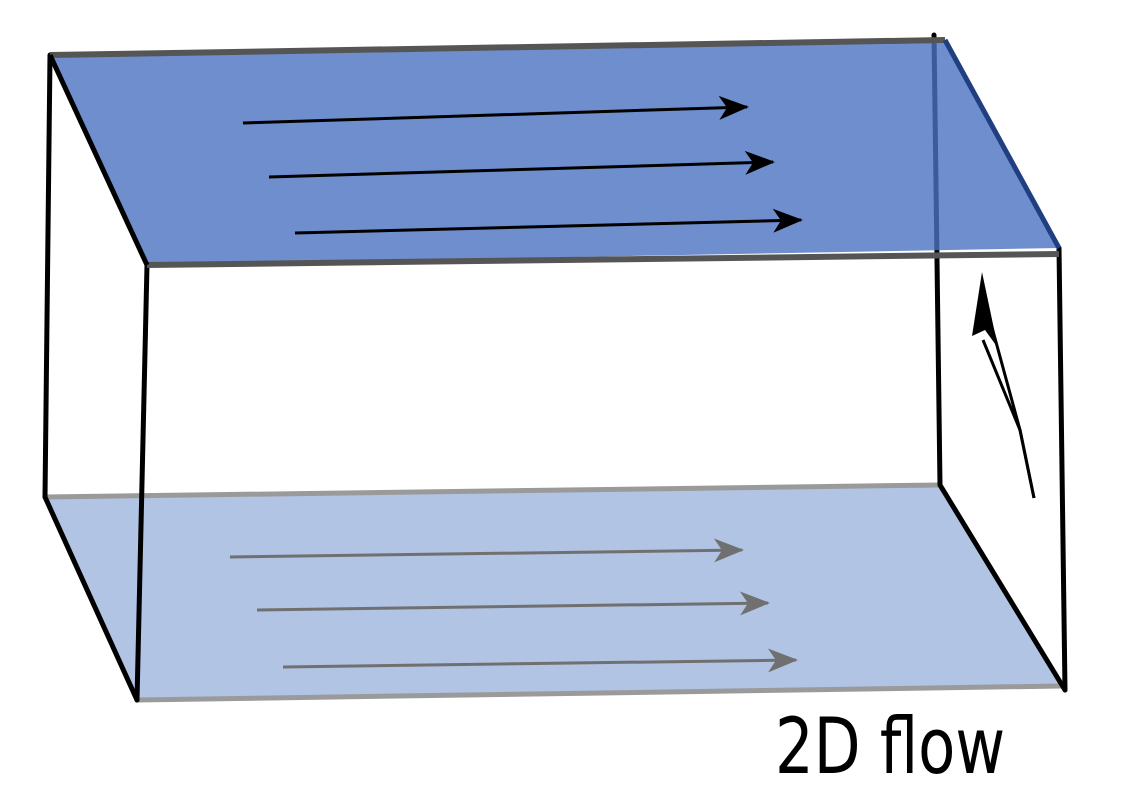  Describe the element at coordinates (1004, 385) in the screenshot. I see `vertical-flow-arrow` at that location.